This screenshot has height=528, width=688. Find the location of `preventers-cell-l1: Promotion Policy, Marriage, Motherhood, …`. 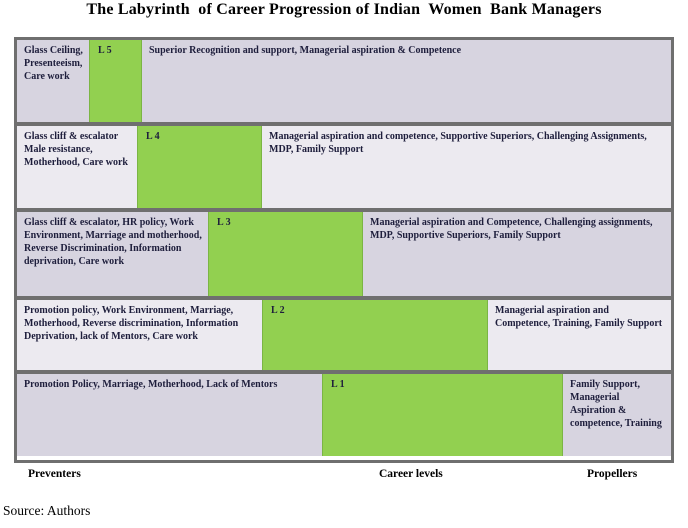

preventers-cell-l1: Promotion Policy, Marriage, Motherhood, … is located at coordinates (169, 415).